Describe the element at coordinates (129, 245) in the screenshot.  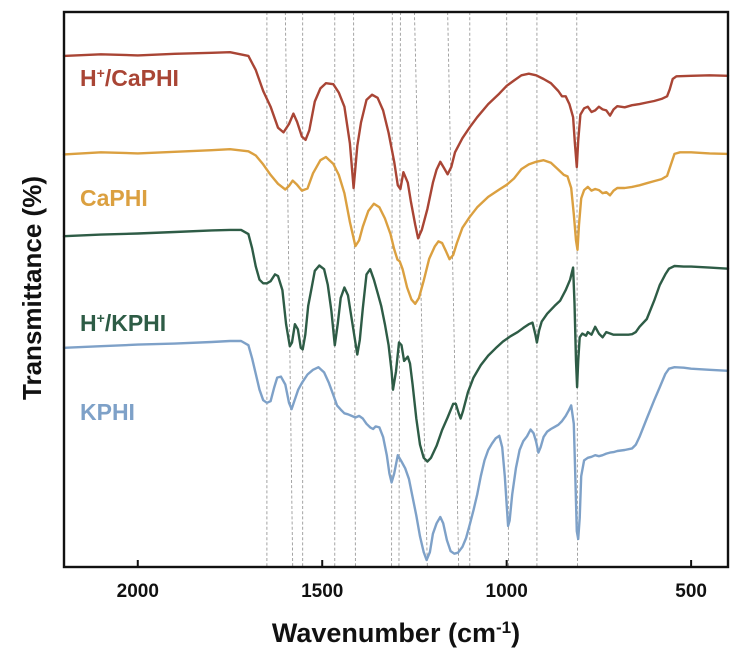
I see `series-labels: H+/CaPHI CaPHI H+/KPHI KPHI` at that location.